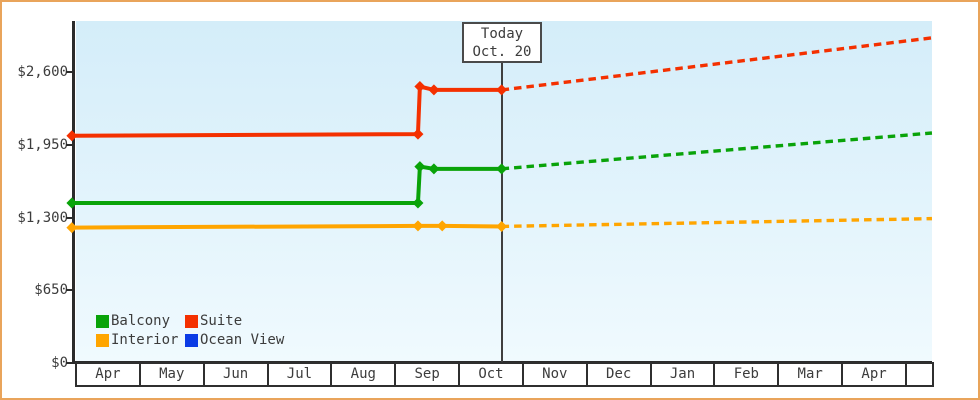  What do you see at coordinates (237, 374) in the screenshot?
I see `month-cell: Jun` at bounding box center [237, 374].